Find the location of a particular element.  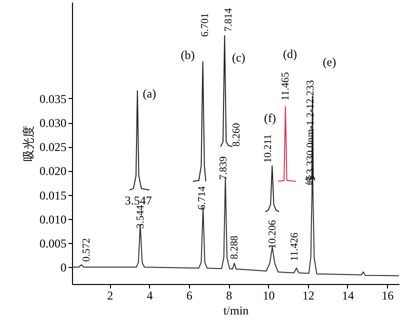

x-tick-label: 16 is located at coordinates (388, 295).